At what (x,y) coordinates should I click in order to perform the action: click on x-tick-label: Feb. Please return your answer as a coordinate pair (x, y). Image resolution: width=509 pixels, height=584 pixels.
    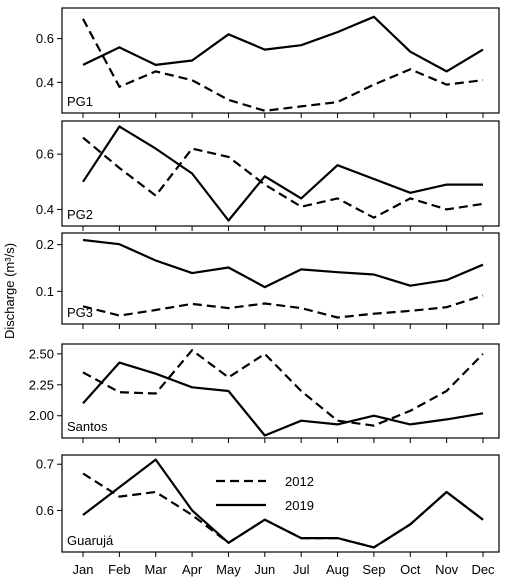
    Looking at the image, I should click on (119, 569).